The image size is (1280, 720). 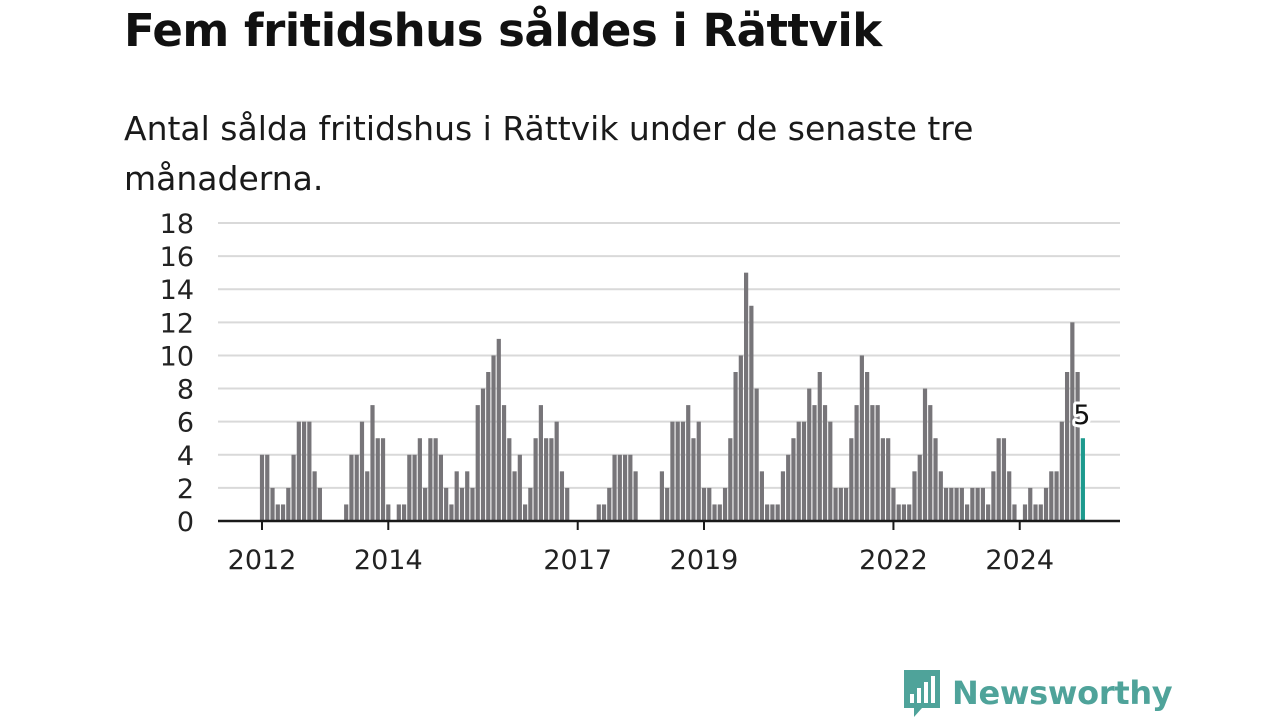 What do you see at coordinates (1081, 415) in the screenshot?
I see `highlight-value-label: 5` at bounding box center [1081, 415].